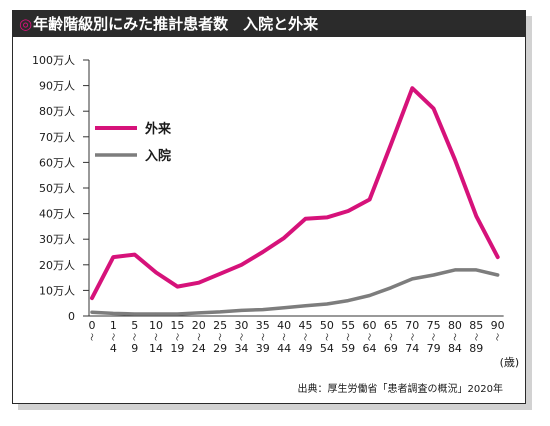 This screenshot has height=426, width=550. What do you see at coordinates (434, 348) in the screenshot?
I see `x-tick-label: 79` at bounding box center [434, 348].